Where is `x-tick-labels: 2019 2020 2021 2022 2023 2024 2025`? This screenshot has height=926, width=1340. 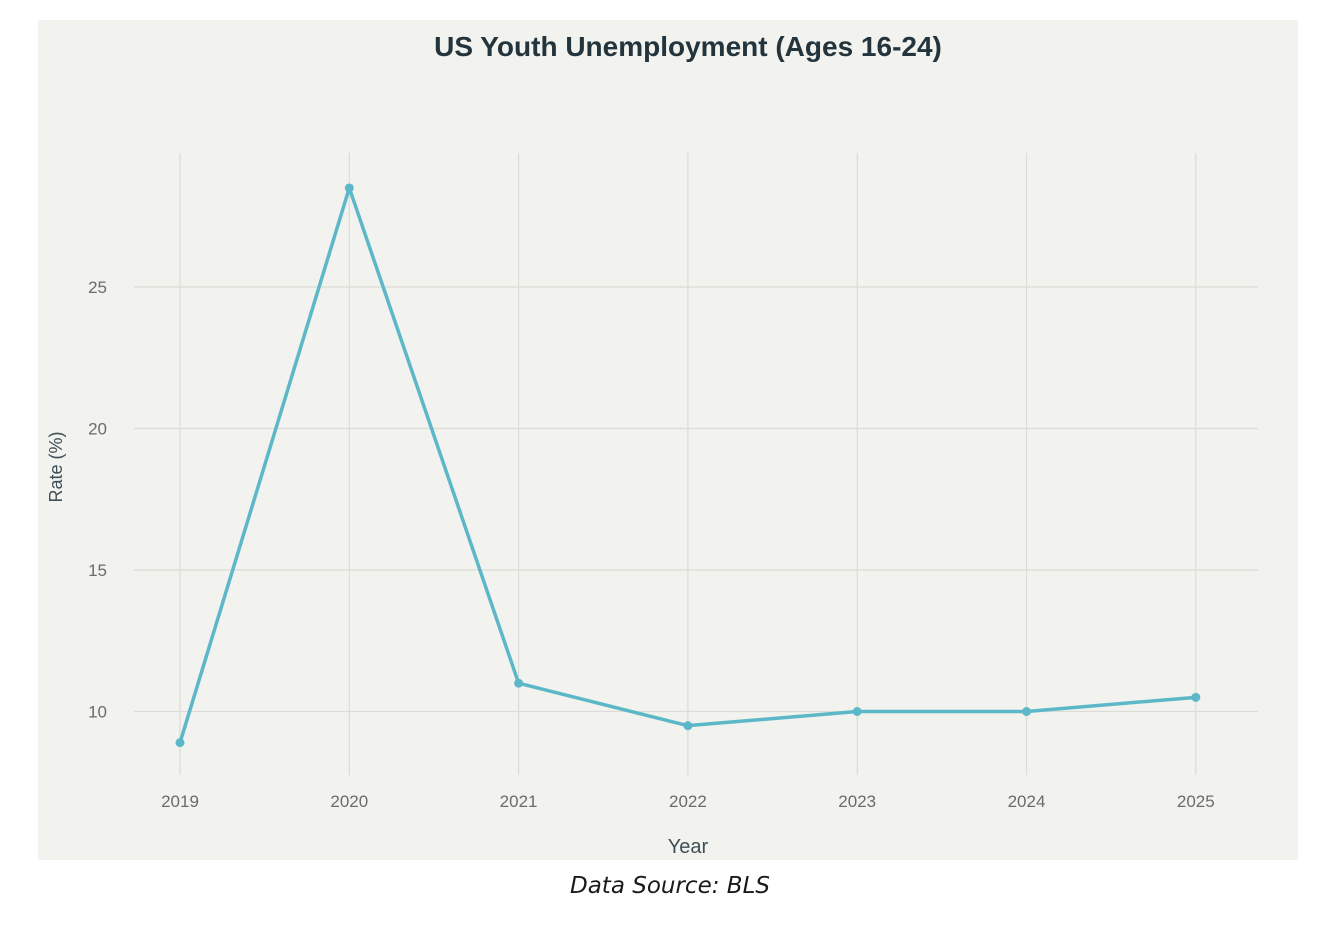 x-tick-labels: 2019 2020 2021 2022 2023 2024 2025 is located at coordinates (688, 801).